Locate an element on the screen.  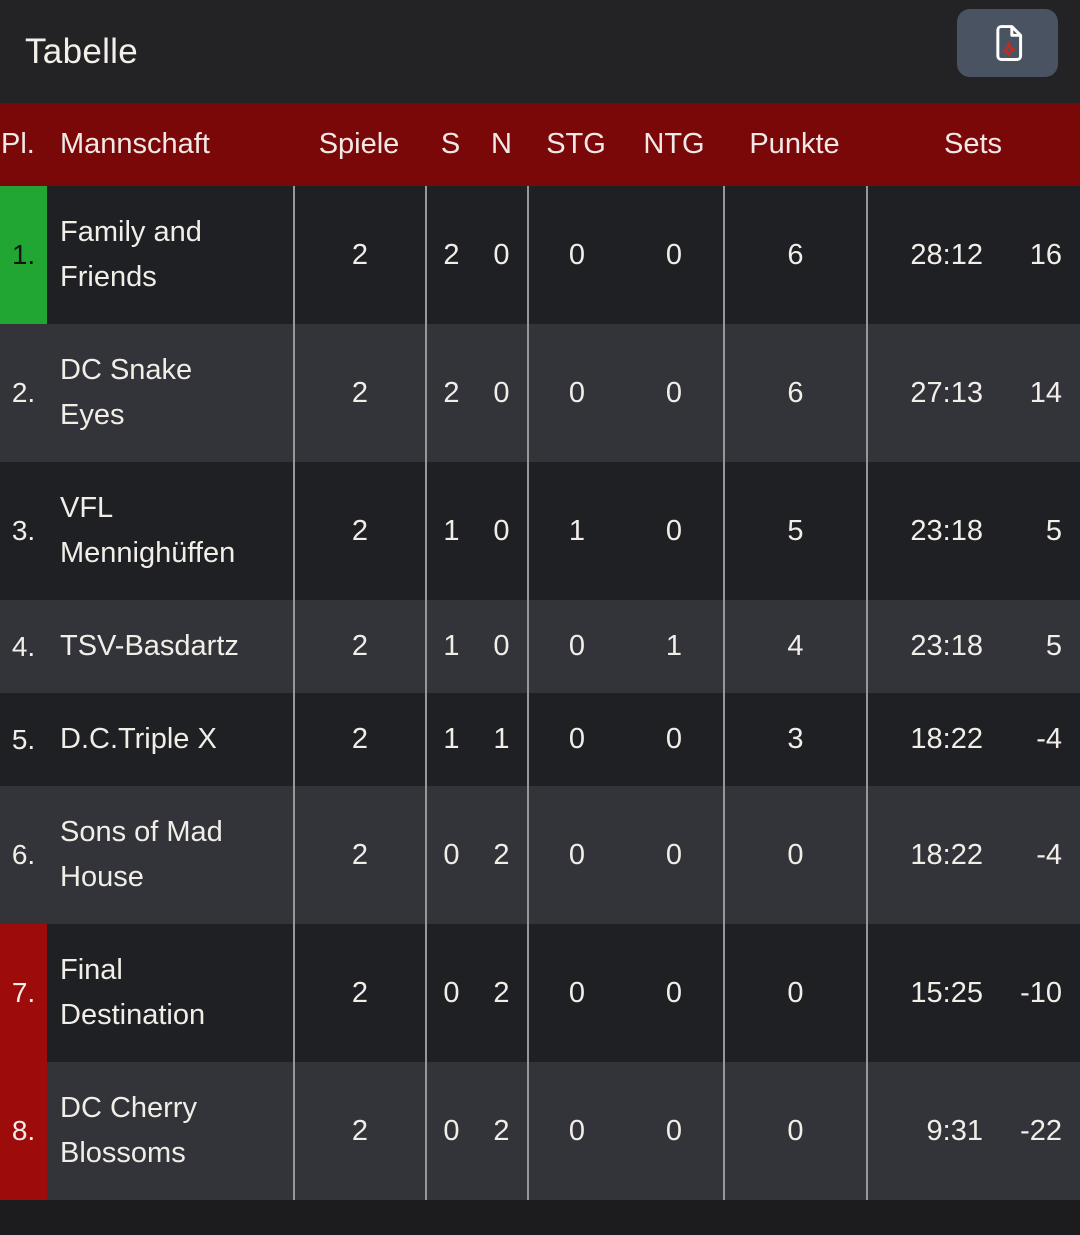
pdf-export-button is located at coordinates (1007, 43).